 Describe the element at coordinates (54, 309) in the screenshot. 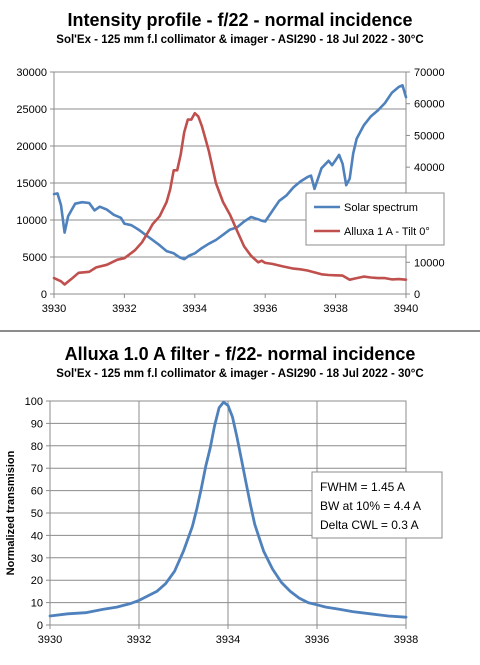

I see `chart1-x-tick-label: 3930` at that location.